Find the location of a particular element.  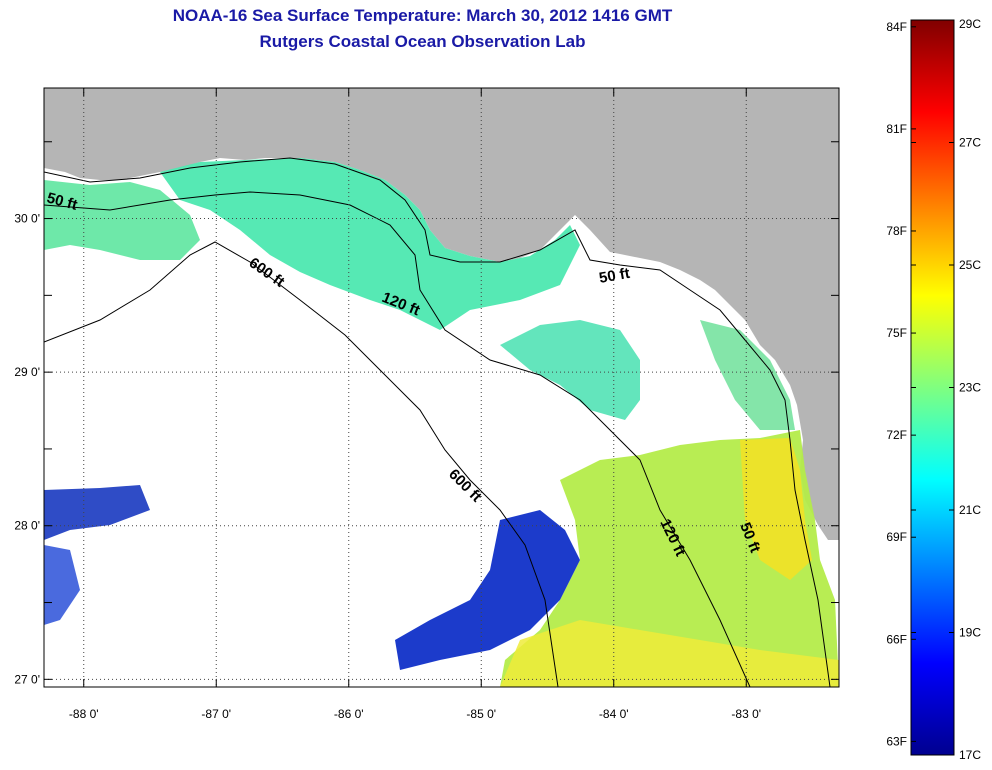

colorbar-fahrenheit-label: 81F is located at coordinates (896, 129).